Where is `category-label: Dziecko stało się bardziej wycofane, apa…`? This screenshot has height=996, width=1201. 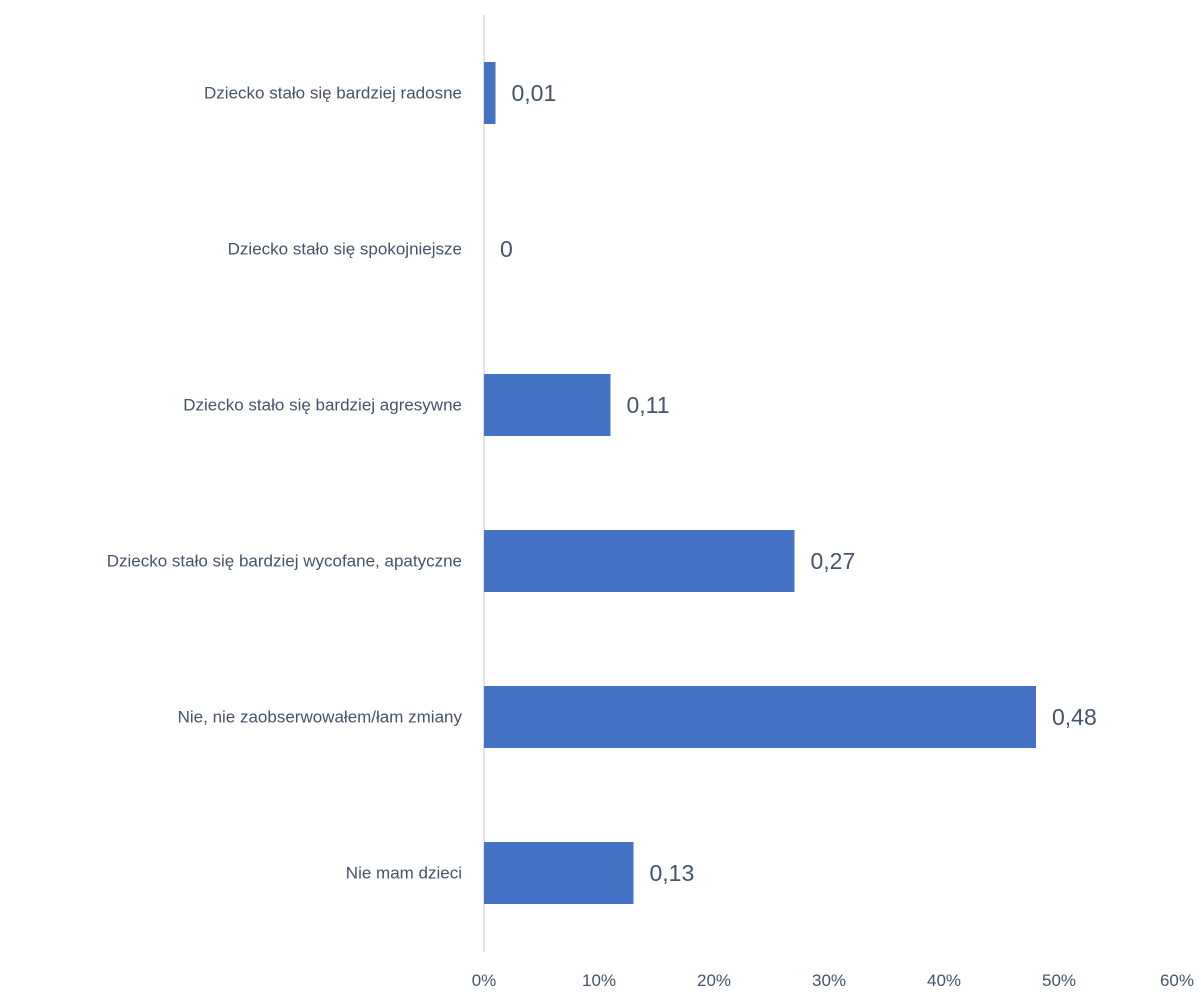
category-label: Dziecko stało się bardziej wycofane, apa… is located at coordinates (284, 561).